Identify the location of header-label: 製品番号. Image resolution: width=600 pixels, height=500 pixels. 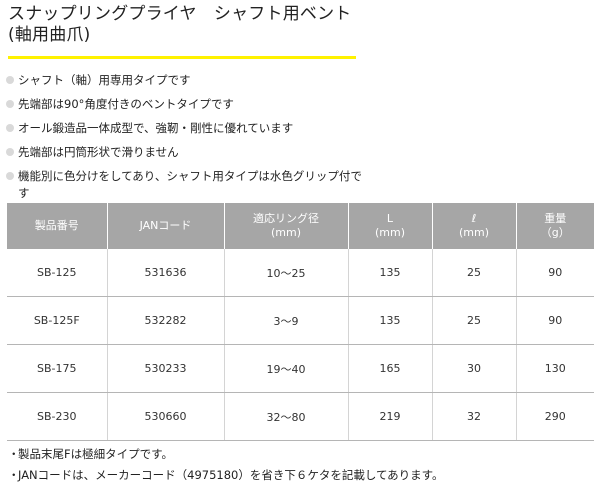
(56, 225).